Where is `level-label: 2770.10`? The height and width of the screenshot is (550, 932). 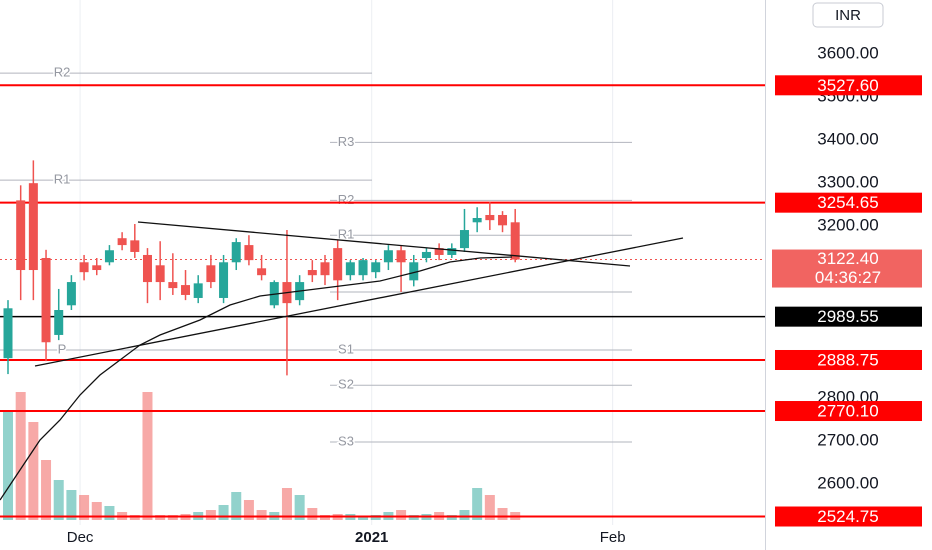 level-label: 2770.10 is located at coordinates (847, 410).